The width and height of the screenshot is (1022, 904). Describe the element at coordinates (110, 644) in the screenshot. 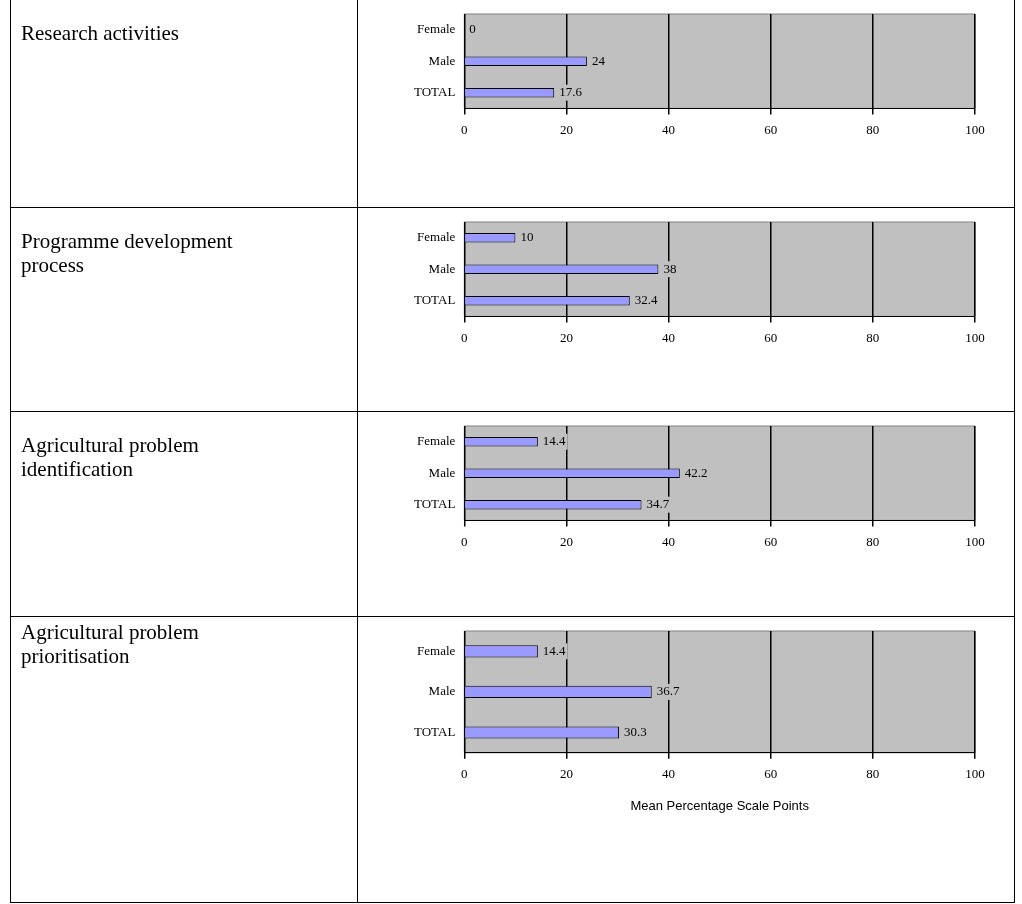

I see `y-axis-title: Agricultural problem prioritisation` at that location.